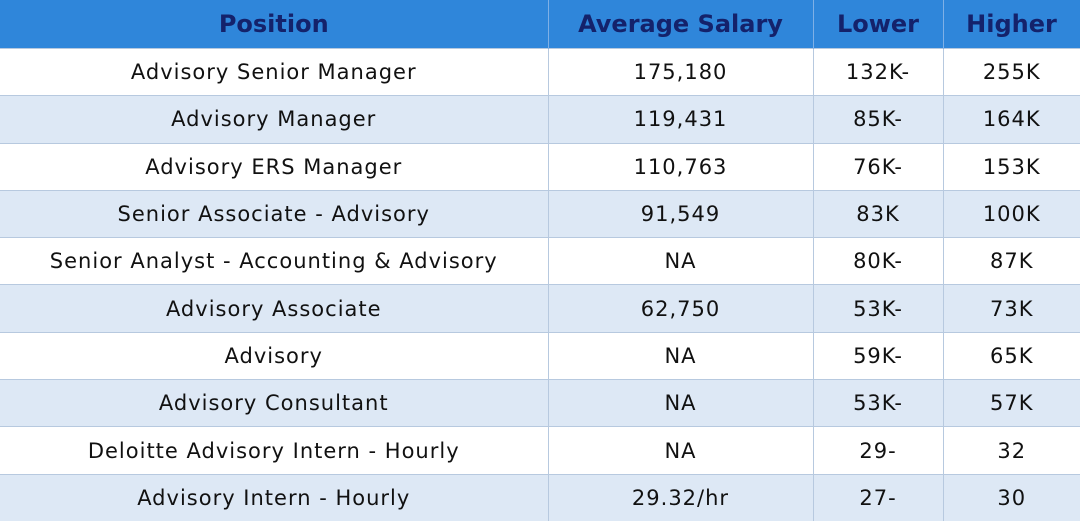 The image size is (1080, 521). What do you see at coordinates (878, 450) in the screenshot?
I see `table-cell: 29-` at bounding box center [878, 450].